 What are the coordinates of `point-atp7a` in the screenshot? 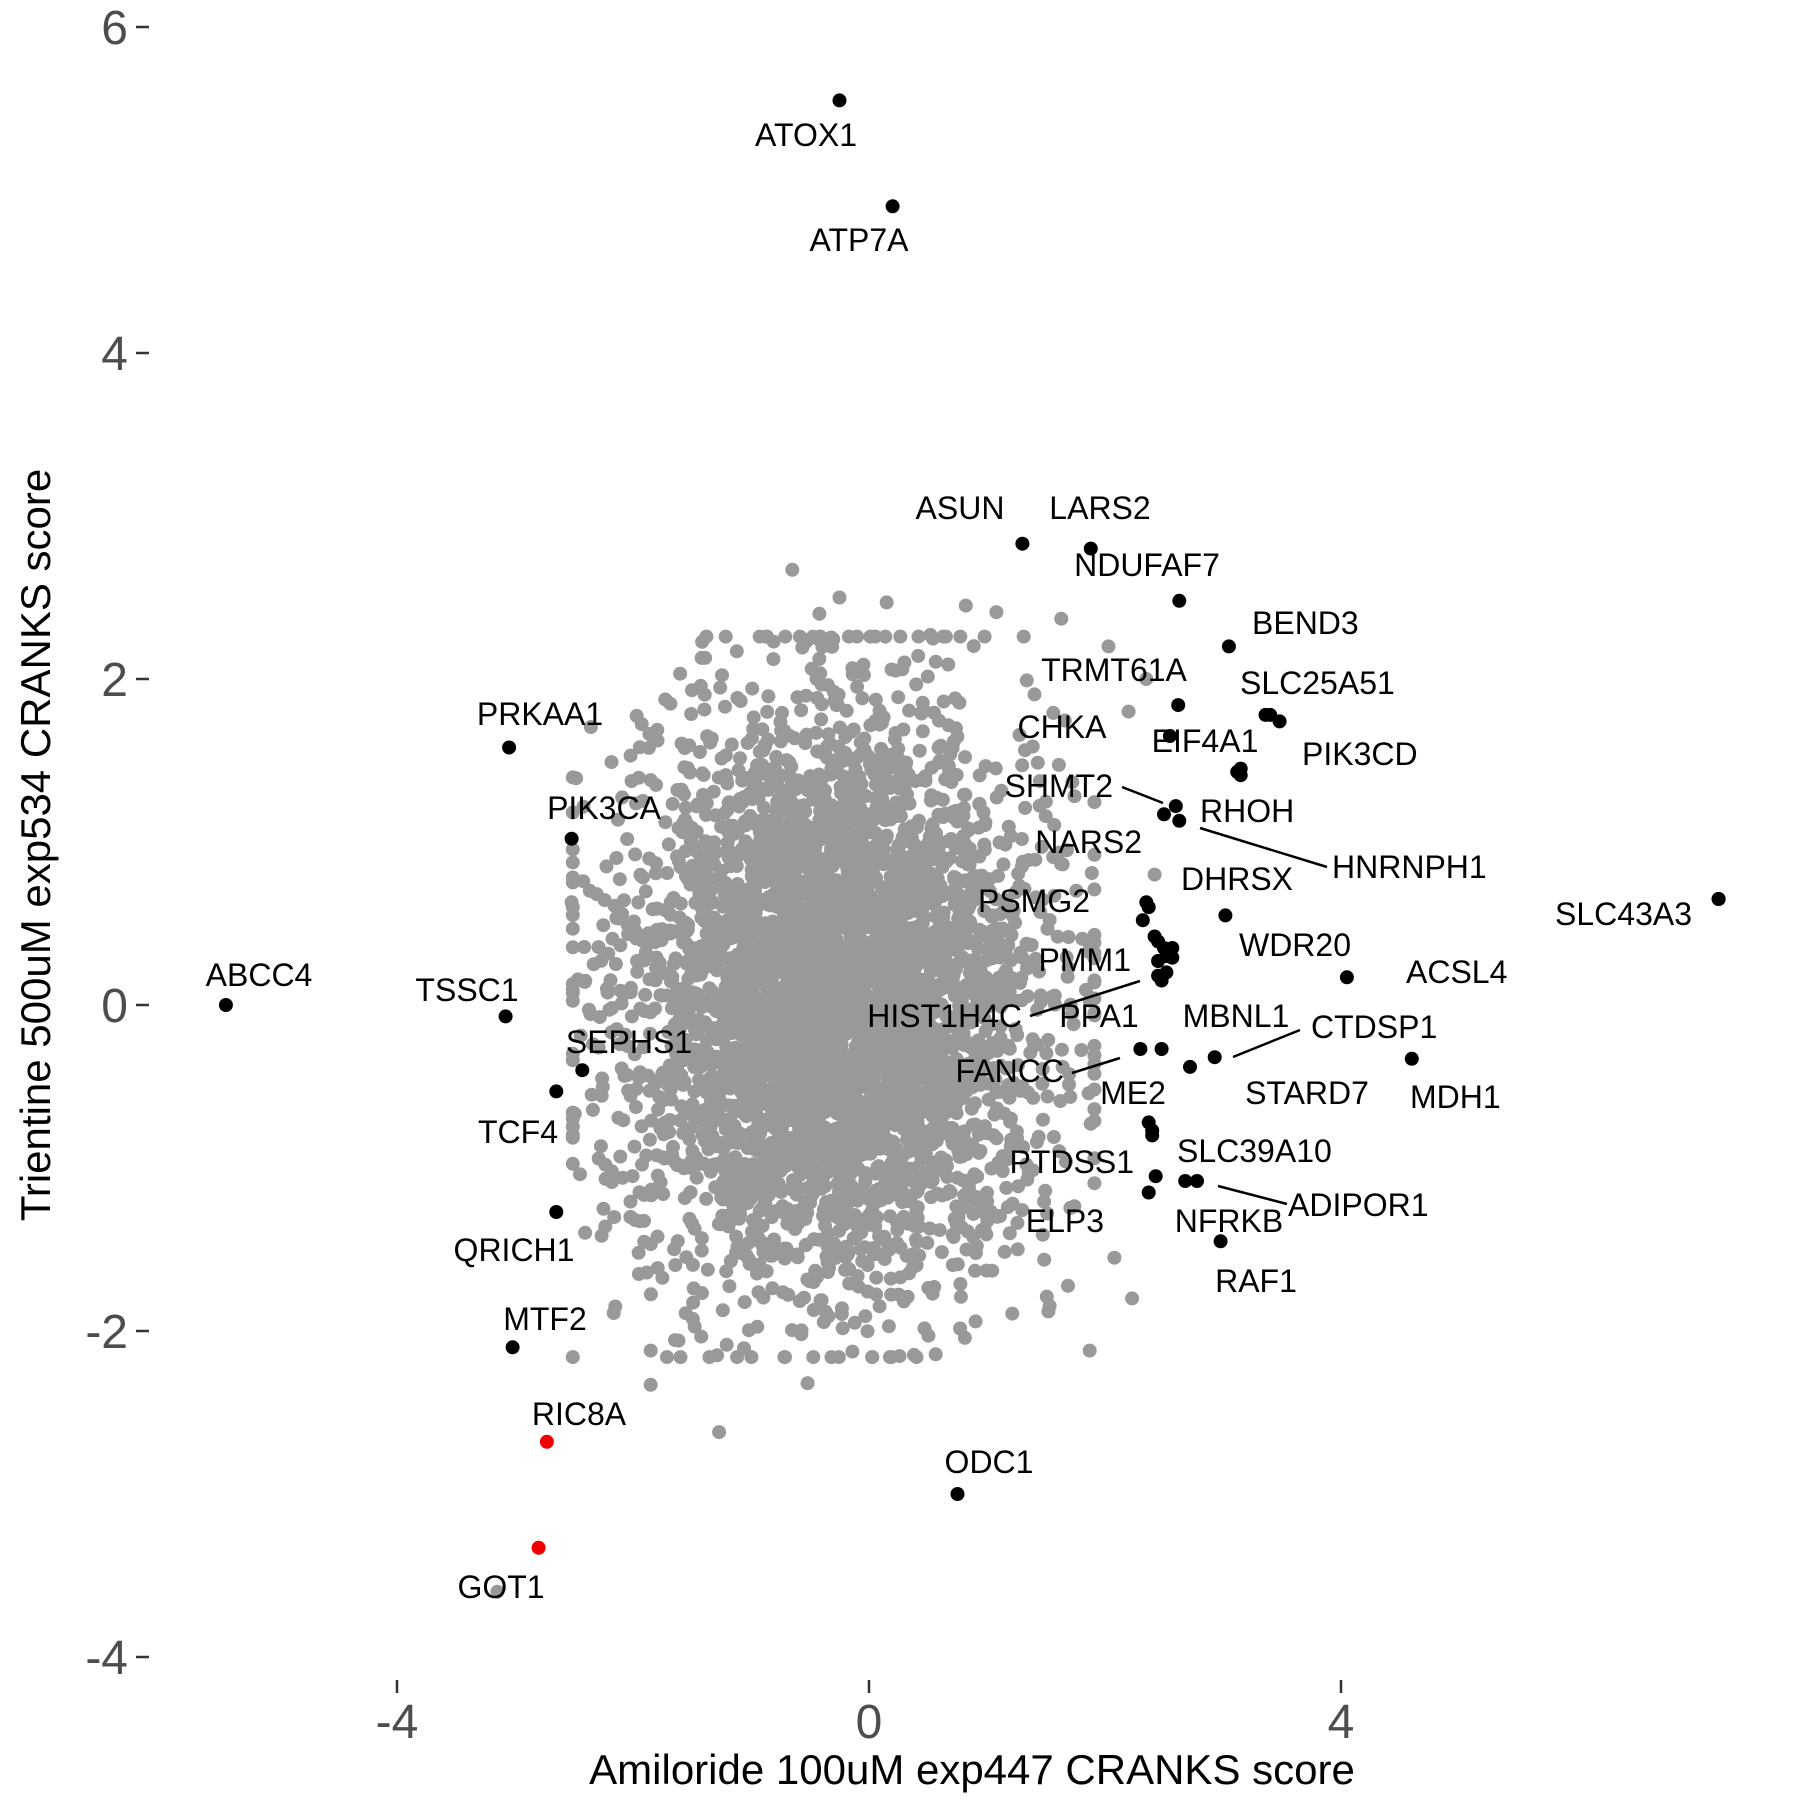 It's located at (892, 206).